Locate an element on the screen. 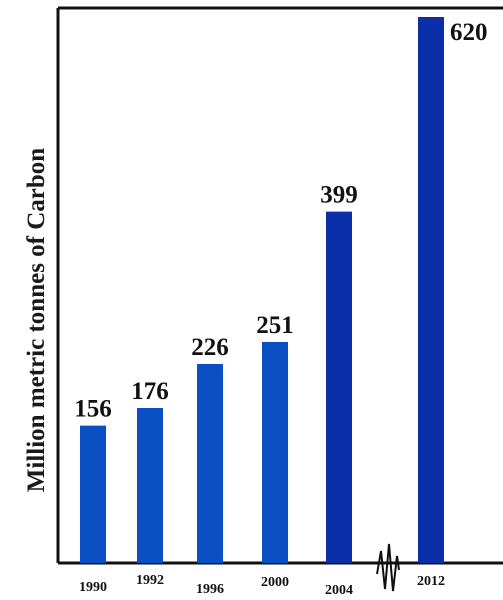 This screenshot has height=600, width=503. x-tick-2012: 2012 is located at coordinates (431, 581).